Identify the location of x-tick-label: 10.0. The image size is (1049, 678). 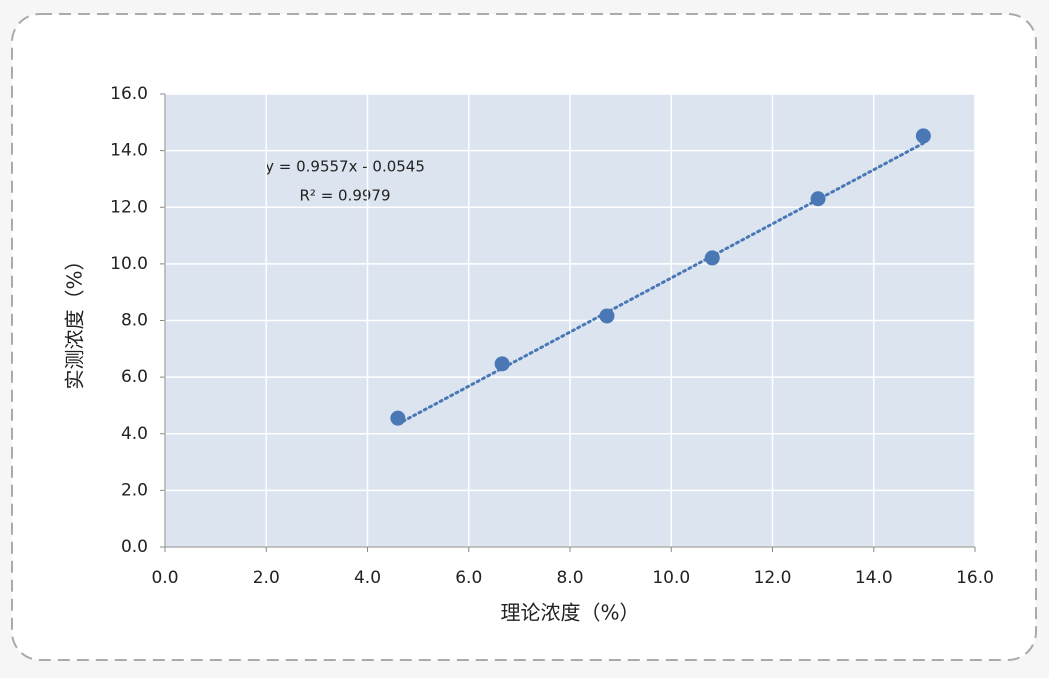
(671, 578).